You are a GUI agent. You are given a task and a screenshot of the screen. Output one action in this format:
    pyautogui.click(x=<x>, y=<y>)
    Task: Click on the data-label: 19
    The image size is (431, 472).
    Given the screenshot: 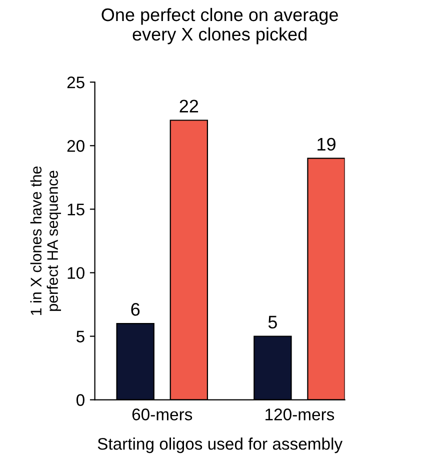 What is the action you would take?
    pyautogui.click(x=327, y=144)
    